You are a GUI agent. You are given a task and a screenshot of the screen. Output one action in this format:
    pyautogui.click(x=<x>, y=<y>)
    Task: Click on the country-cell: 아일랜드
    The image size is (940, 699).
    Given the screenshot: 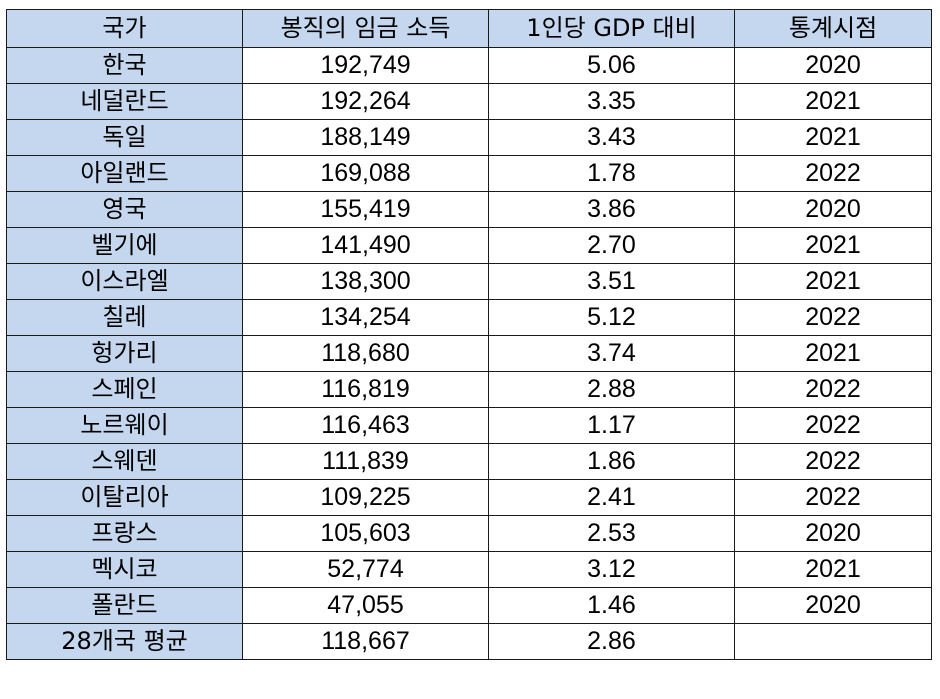 What is the action you would take?
    pyautogui.click(x=124, y=173)
    